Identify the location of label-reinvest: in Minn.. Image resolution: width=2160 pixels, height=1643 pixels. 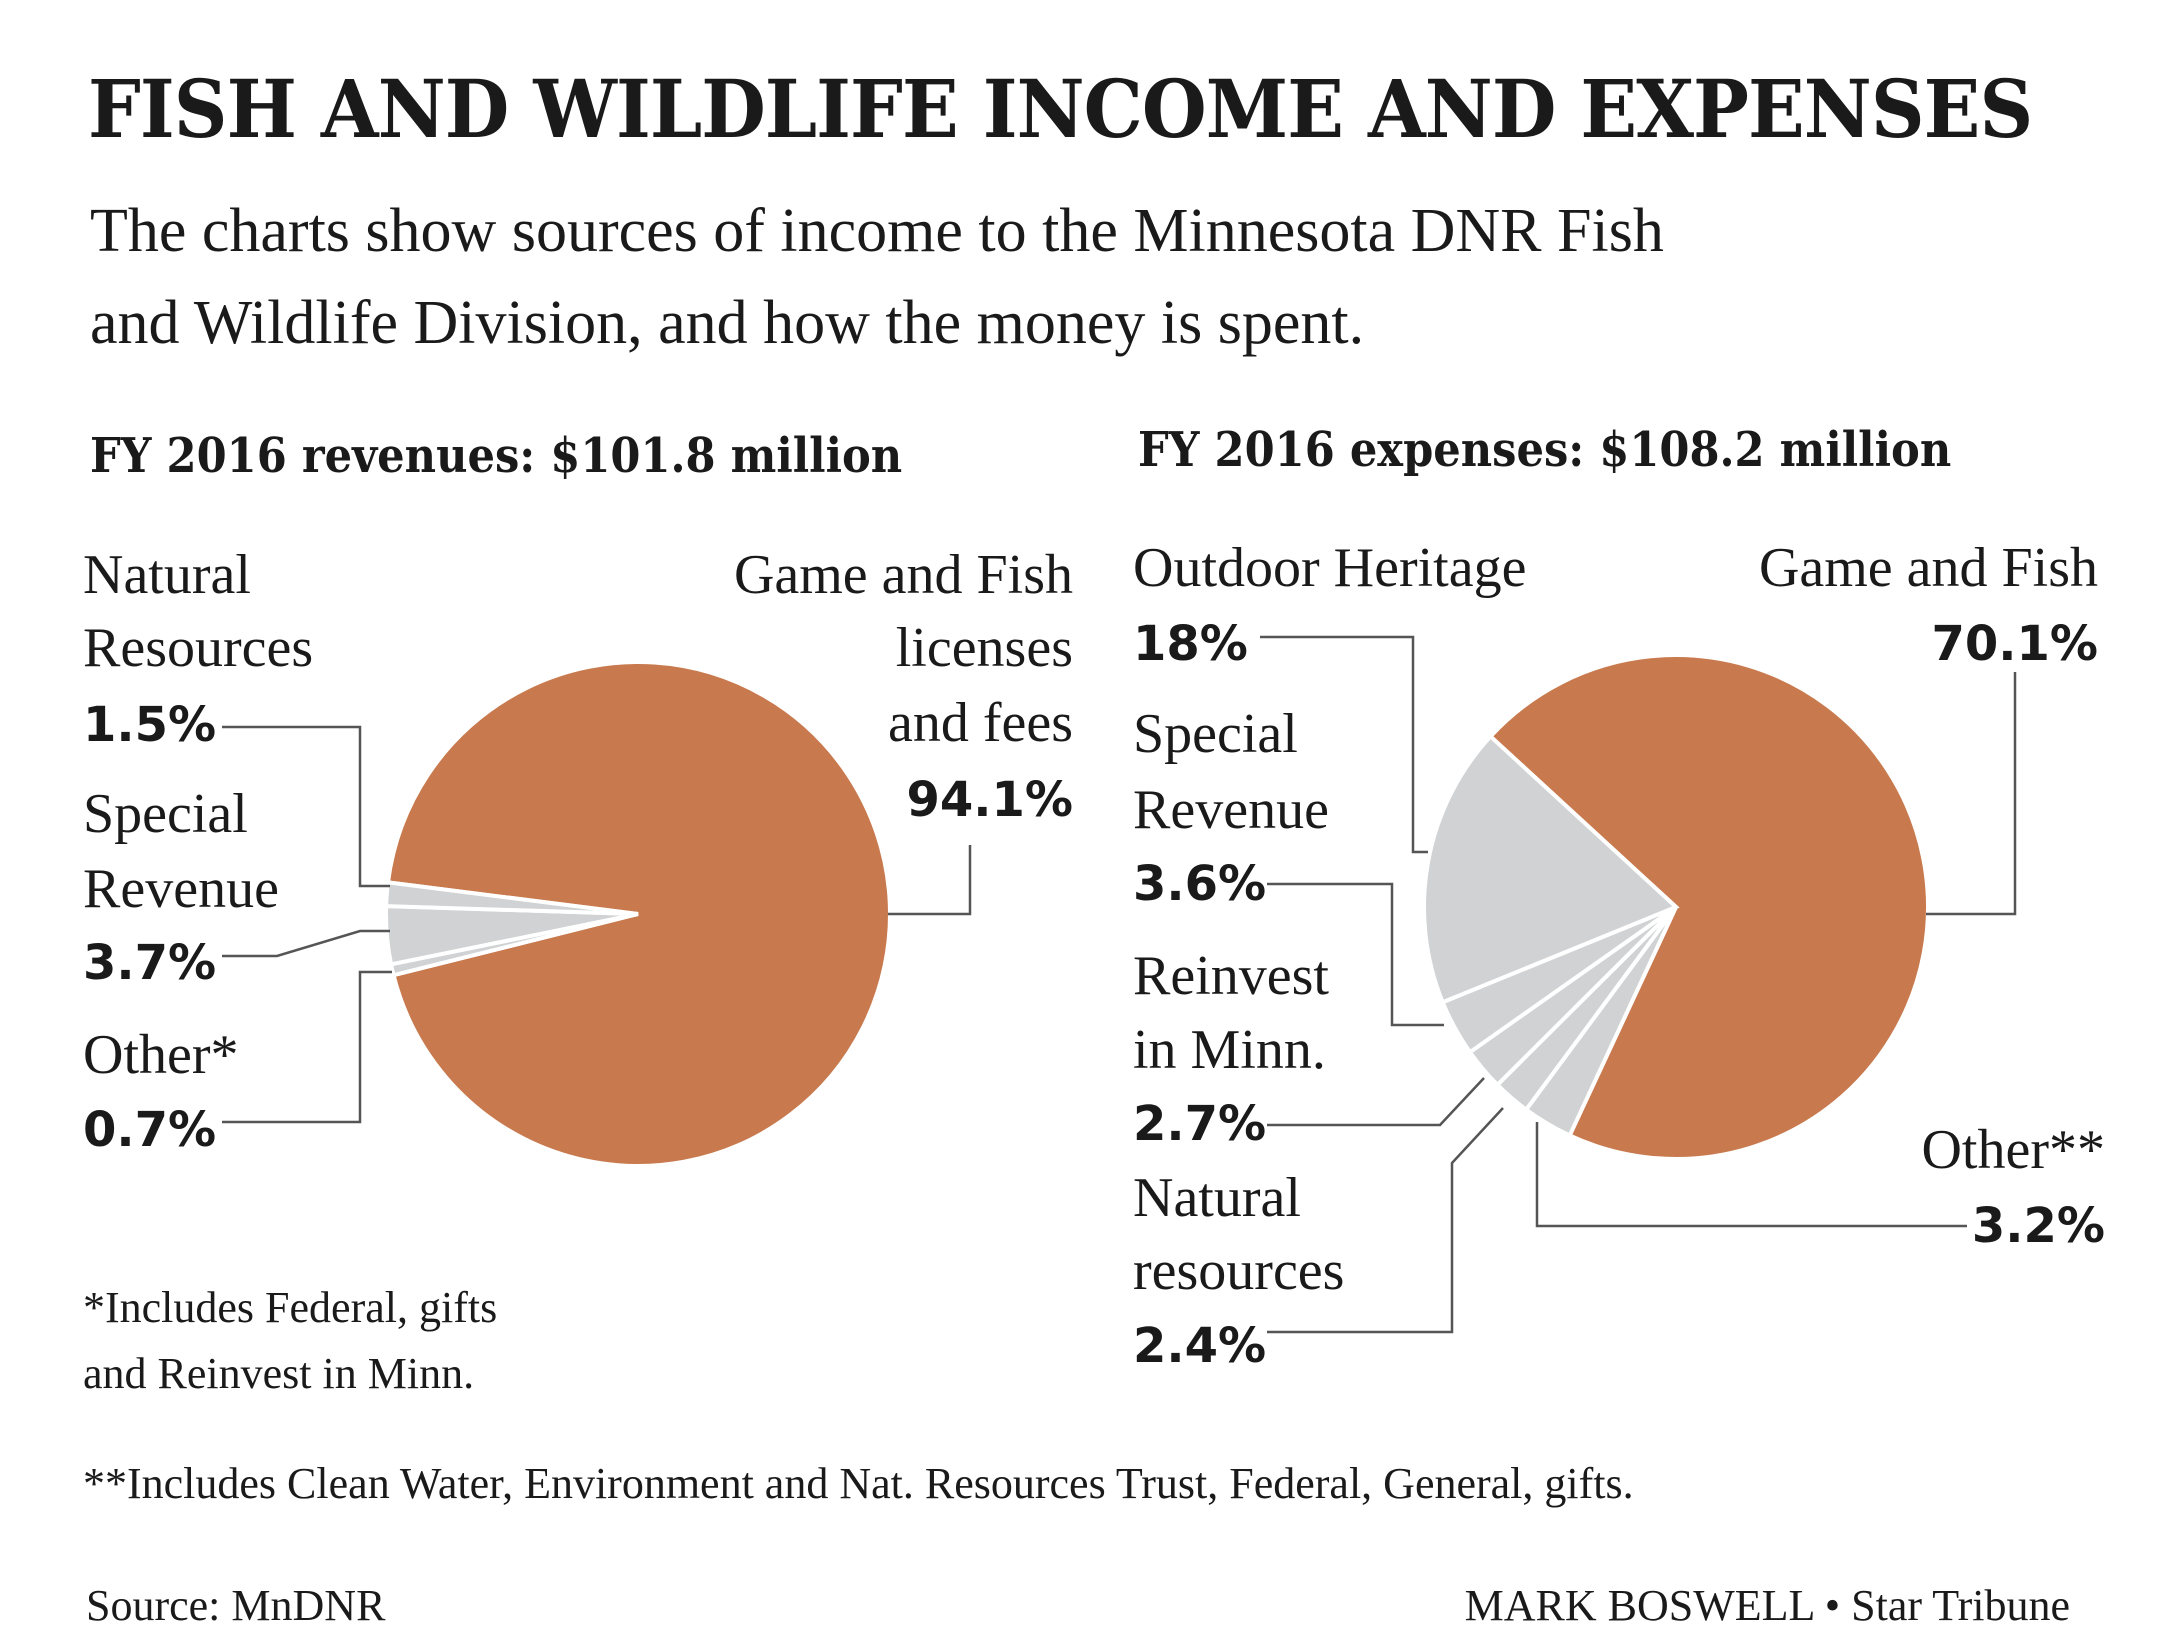
(1229, 1050).